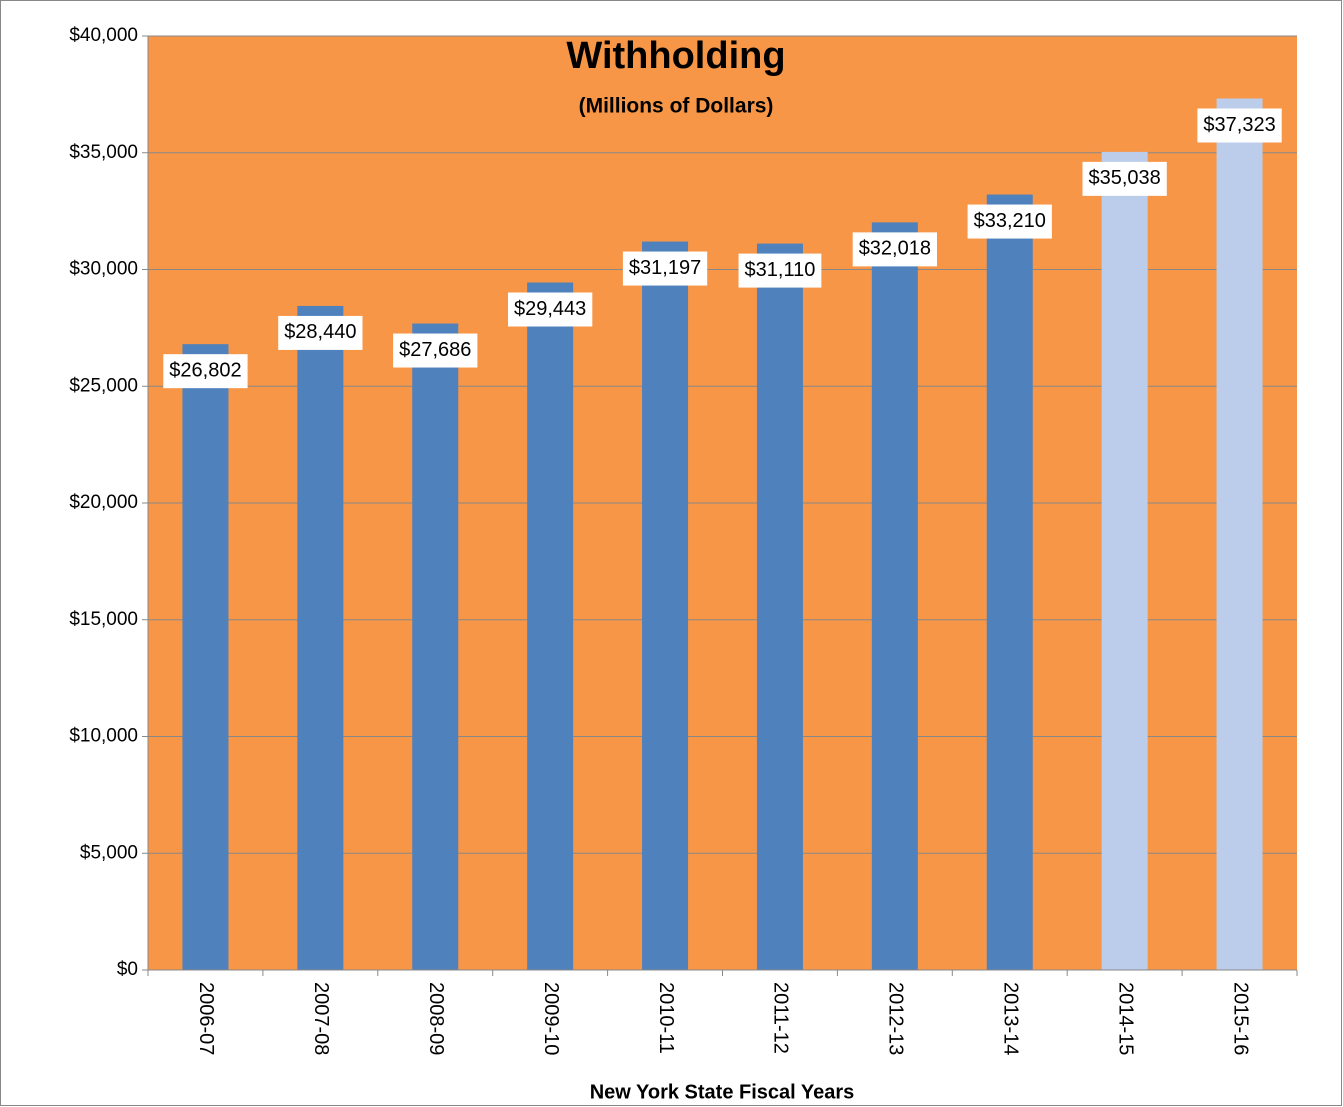 This screenshot has width=1343, height=1107. I want to click on y-tick-label: $0, so click(127, 969).